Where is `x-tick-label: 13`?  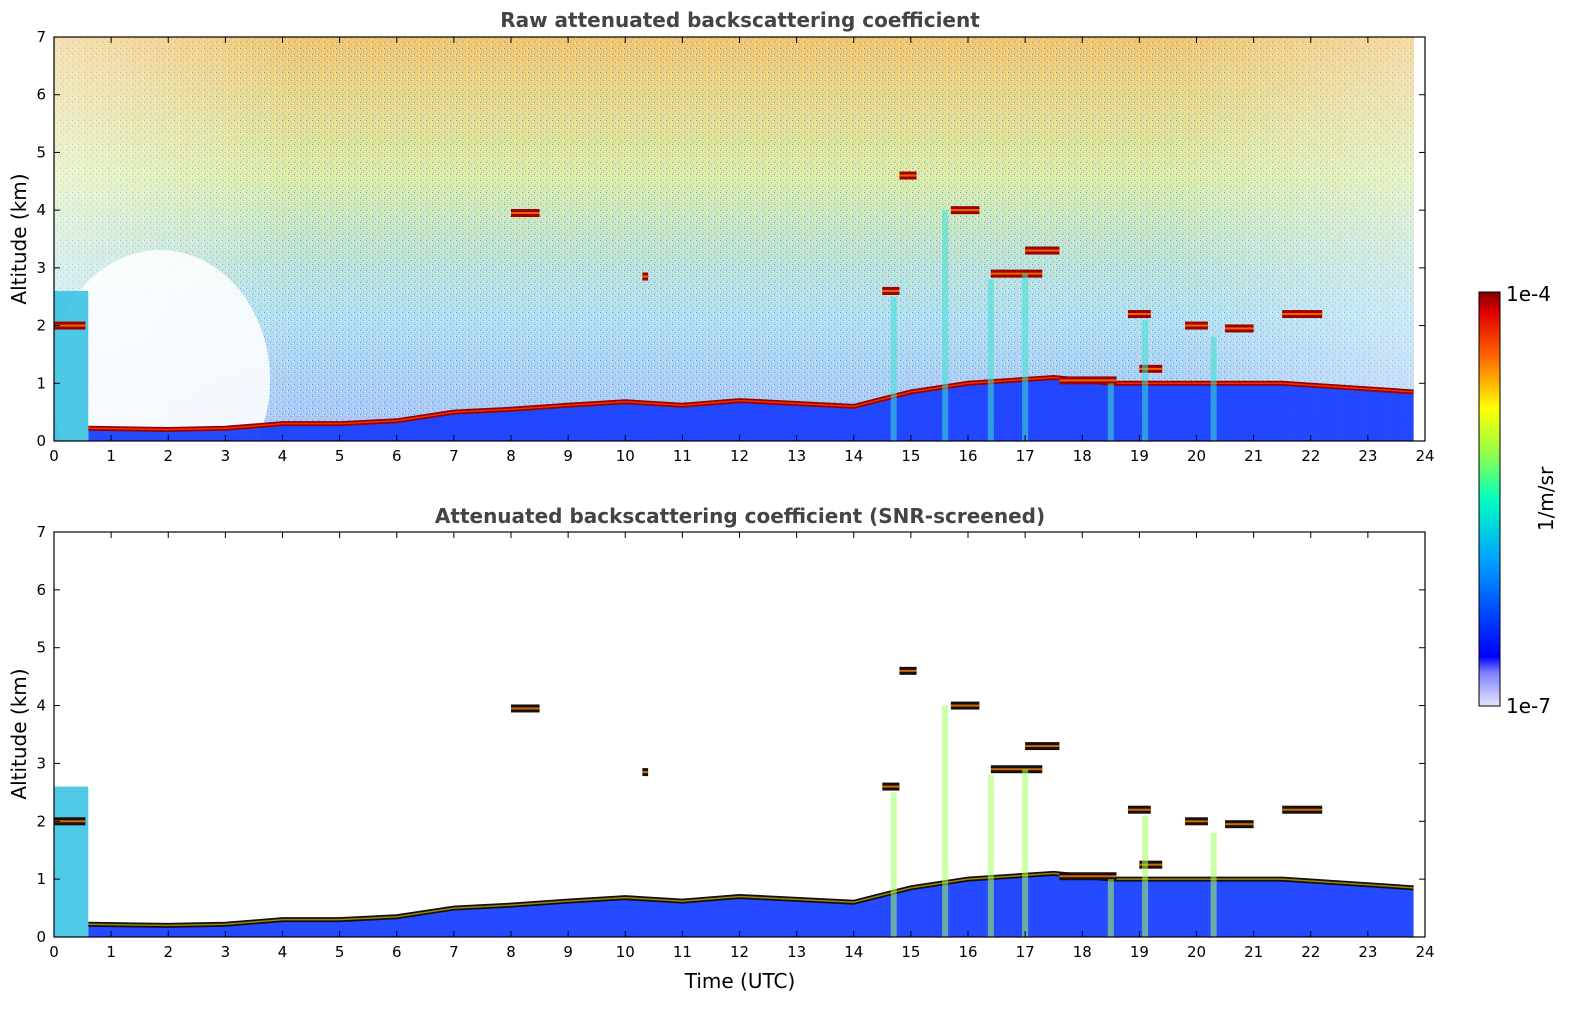 x-tick-label: 13 is located at coordinates (796, 456).